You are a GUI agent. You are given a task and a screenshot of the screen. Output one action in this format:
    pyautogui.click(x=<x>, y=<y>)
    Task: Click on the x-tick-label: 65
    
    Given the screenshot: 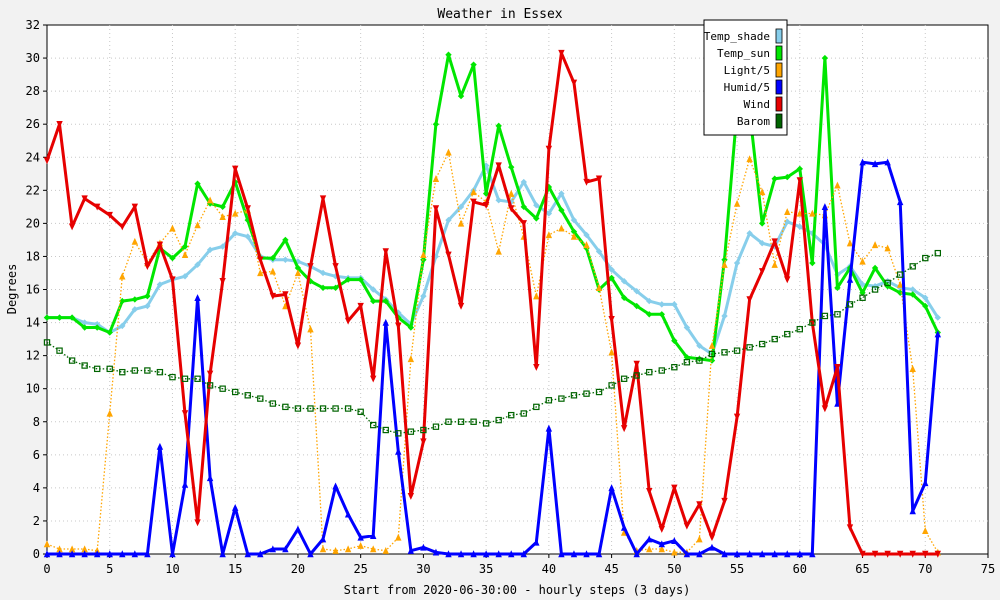 What is the action you would take?
    pyautogui.click(x=862, y=569)
    